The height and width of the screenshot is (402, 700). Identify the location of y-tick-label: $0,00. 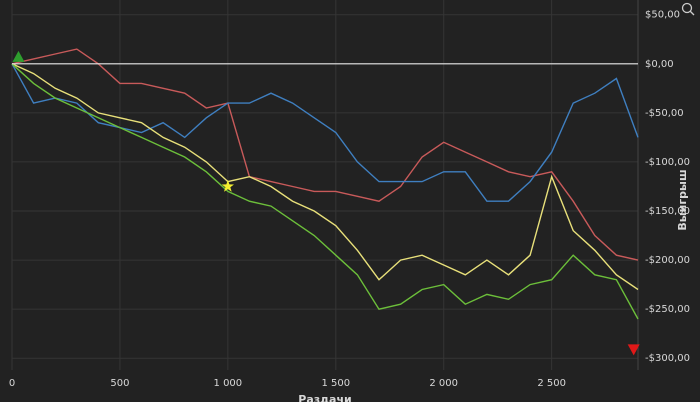
(659, 64).